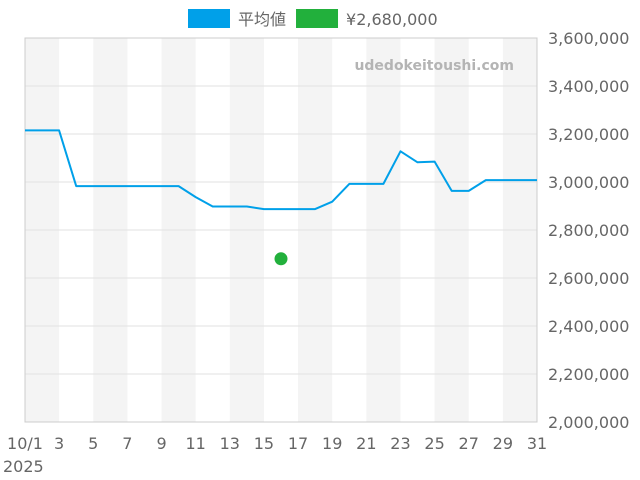 The height and width of the screenshot is (480, 640). What do you see at coordinates (588, 182) in the screenshot?
I see `y-tick-label: 3,000,000` at bounding box center [588, 182].